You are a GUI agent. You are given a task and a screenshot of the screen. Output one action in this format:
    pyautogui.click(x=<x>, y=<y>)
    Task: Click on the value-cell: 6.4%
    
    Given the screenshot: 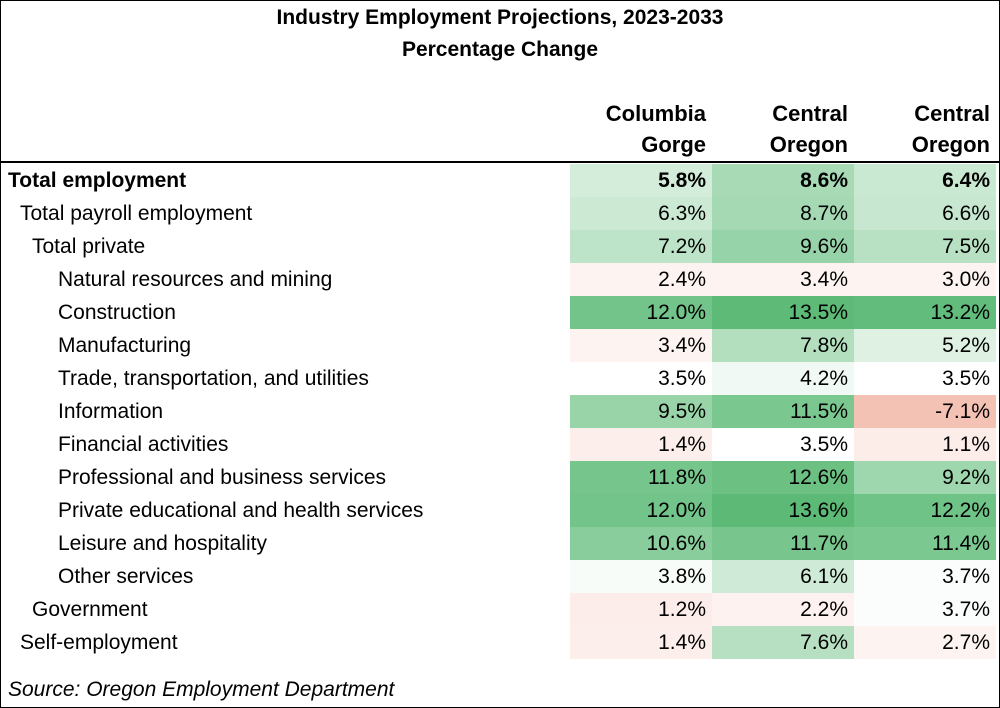 What is the action you would take?
    pyautogui.click(x=925, y=180)
    